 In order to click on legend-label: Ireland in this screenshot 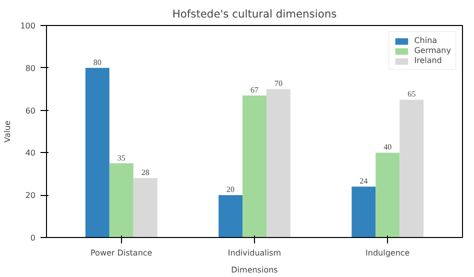, I will do `click(428, 60)`.